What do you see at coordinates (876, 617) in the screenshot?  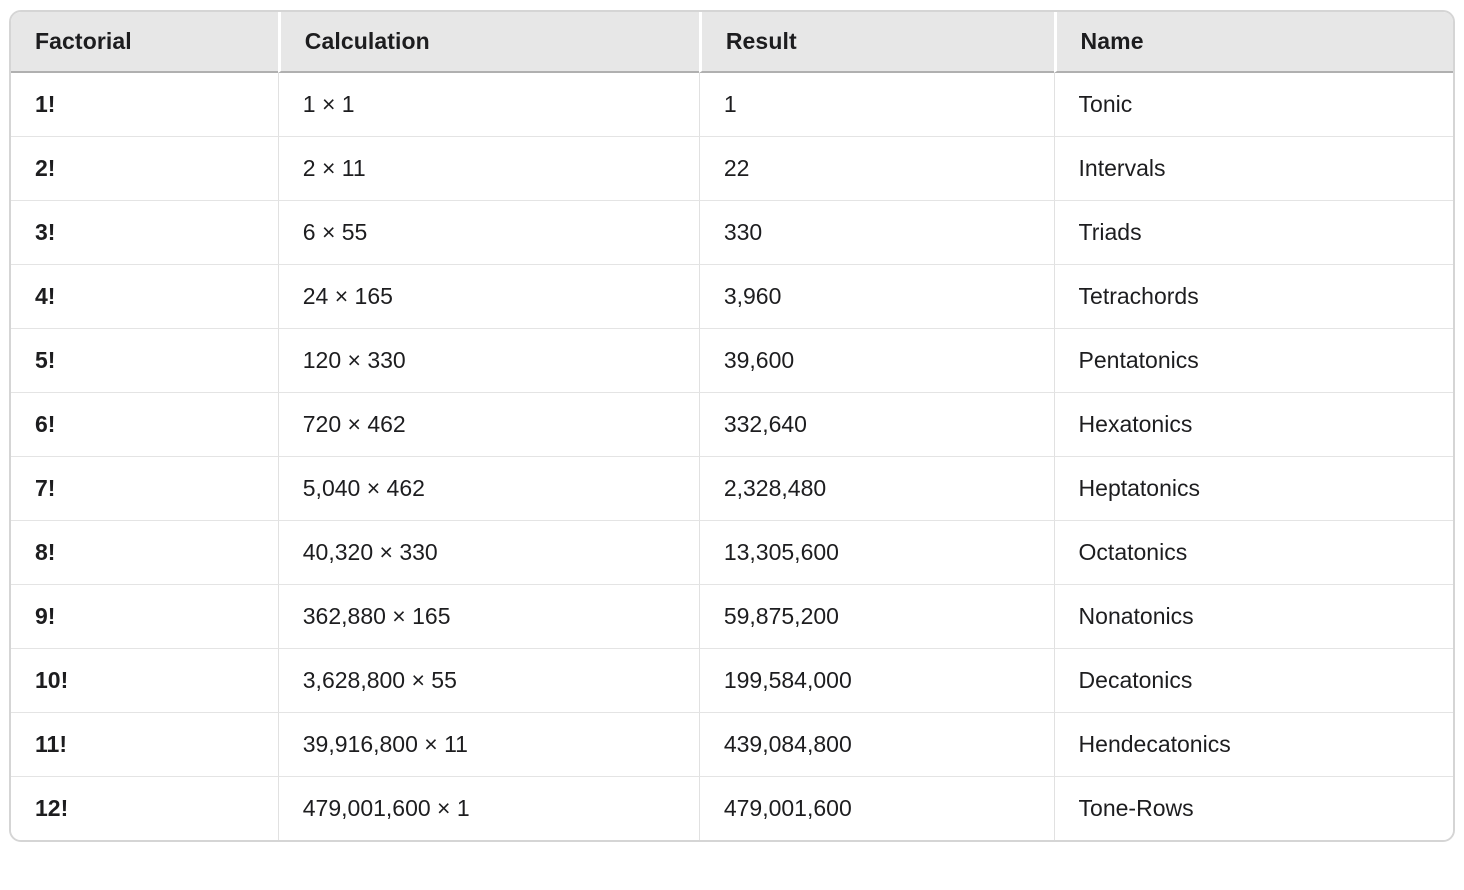 I see `cell-result: 59,875,200` at bounding box center [876, 617].